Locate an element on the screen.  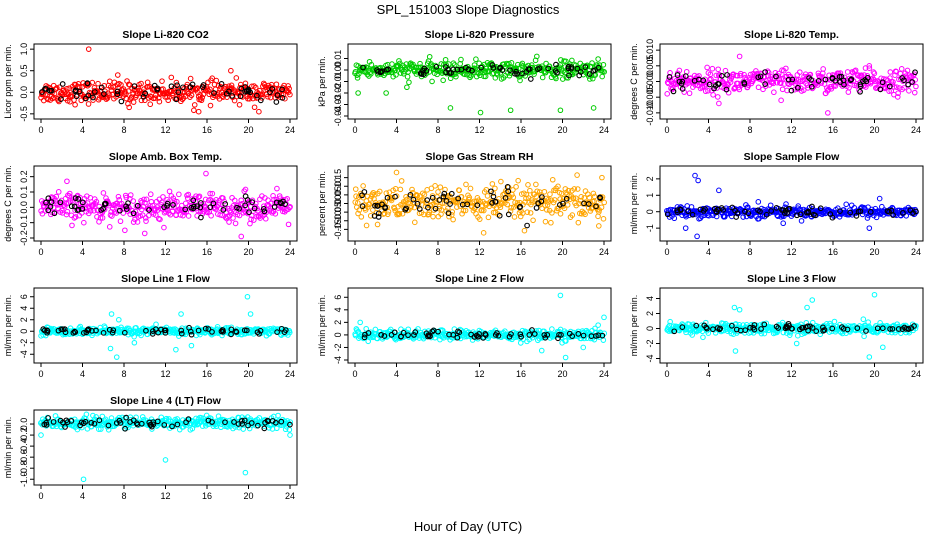
y-tick-label: 0 is located at coordinates (650, 328).